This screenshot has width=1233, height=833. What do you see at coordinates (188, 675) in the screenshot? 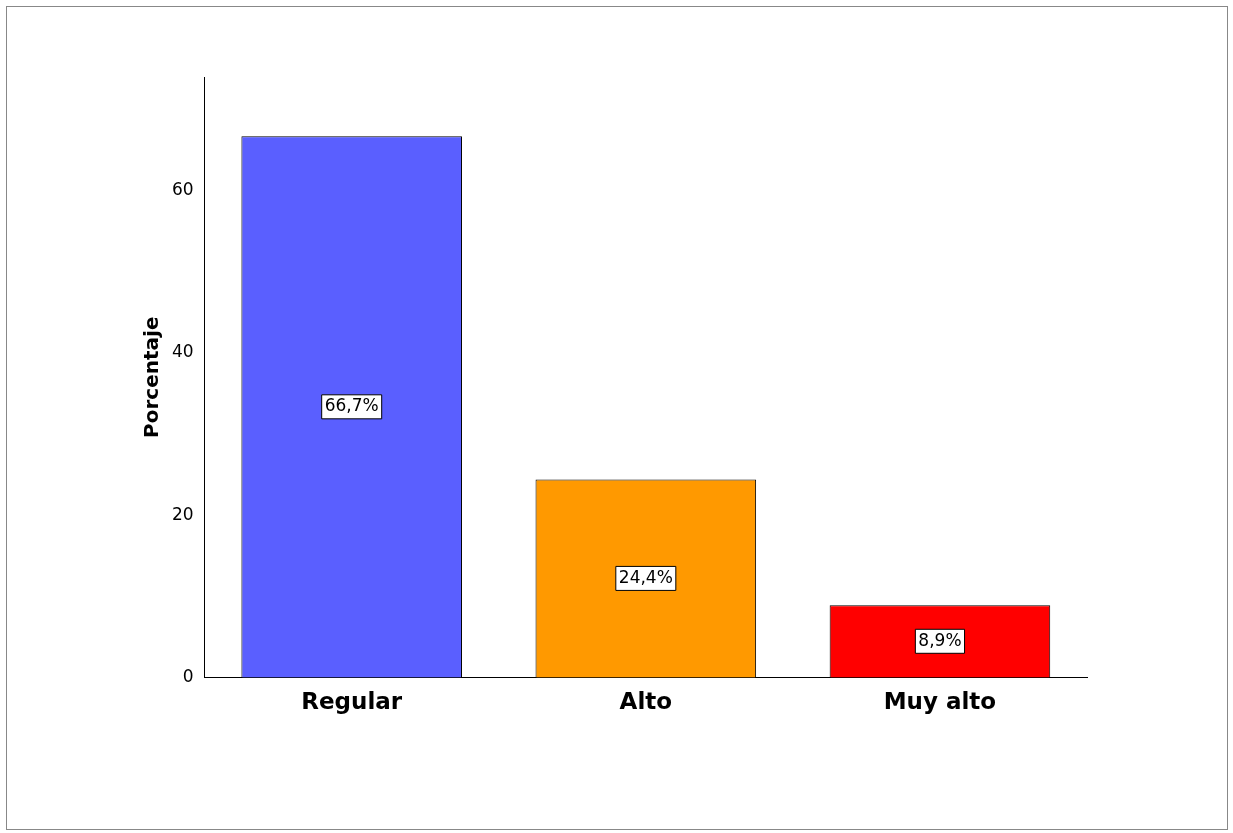
I see `y-tick-label: 0` at bounding box center [188, 675].